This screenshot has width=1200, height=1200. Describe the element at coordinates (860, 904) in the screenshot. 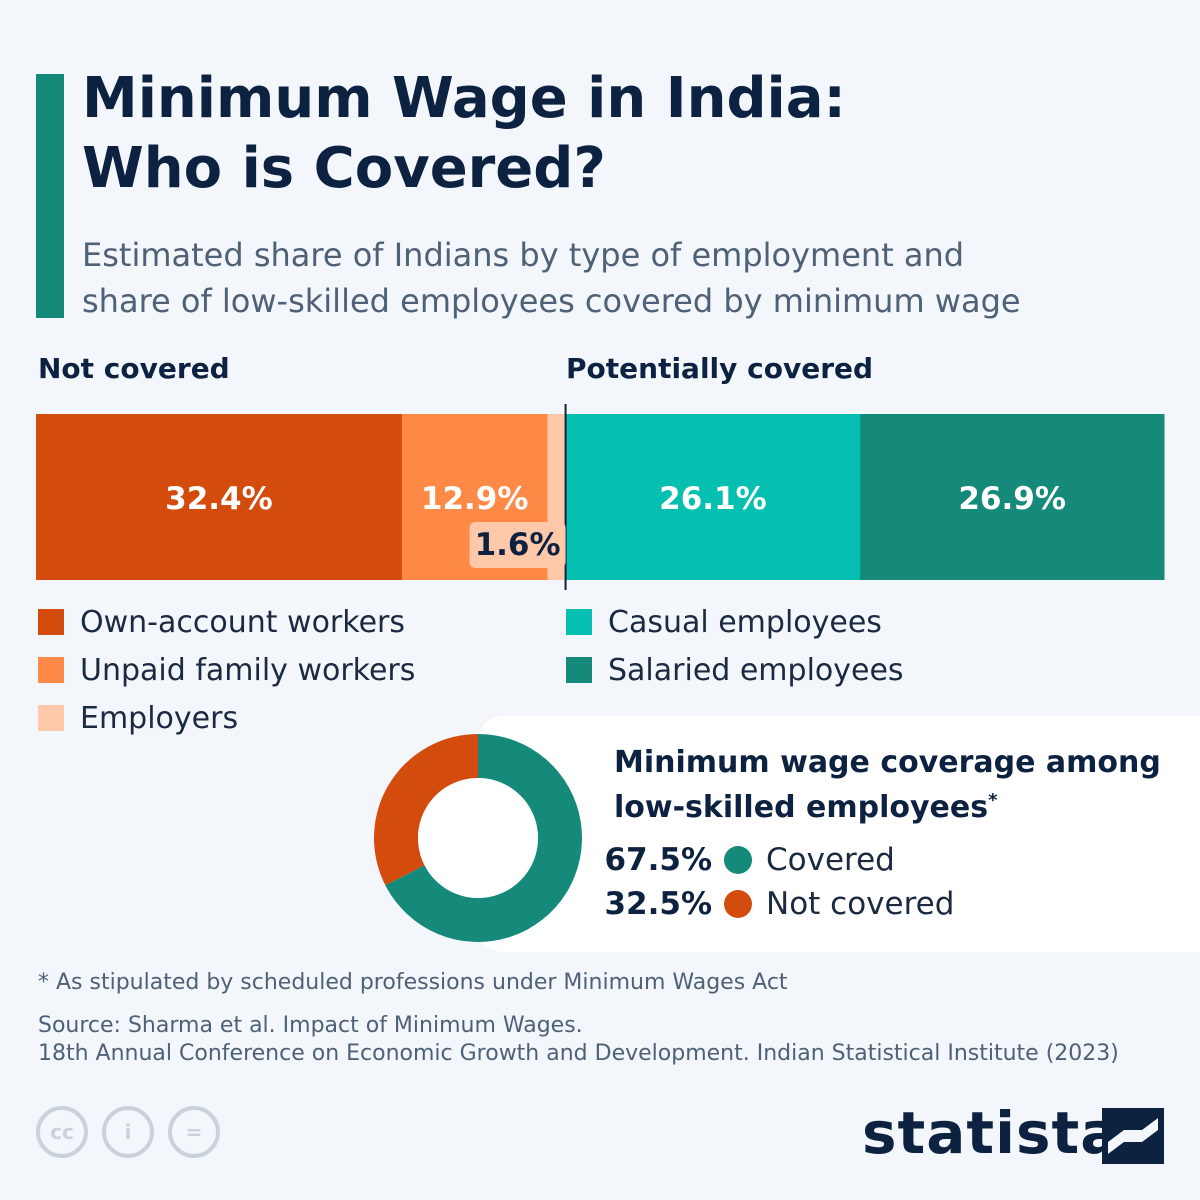

I see `coverage-label-not-covered: Not covered` at that location.